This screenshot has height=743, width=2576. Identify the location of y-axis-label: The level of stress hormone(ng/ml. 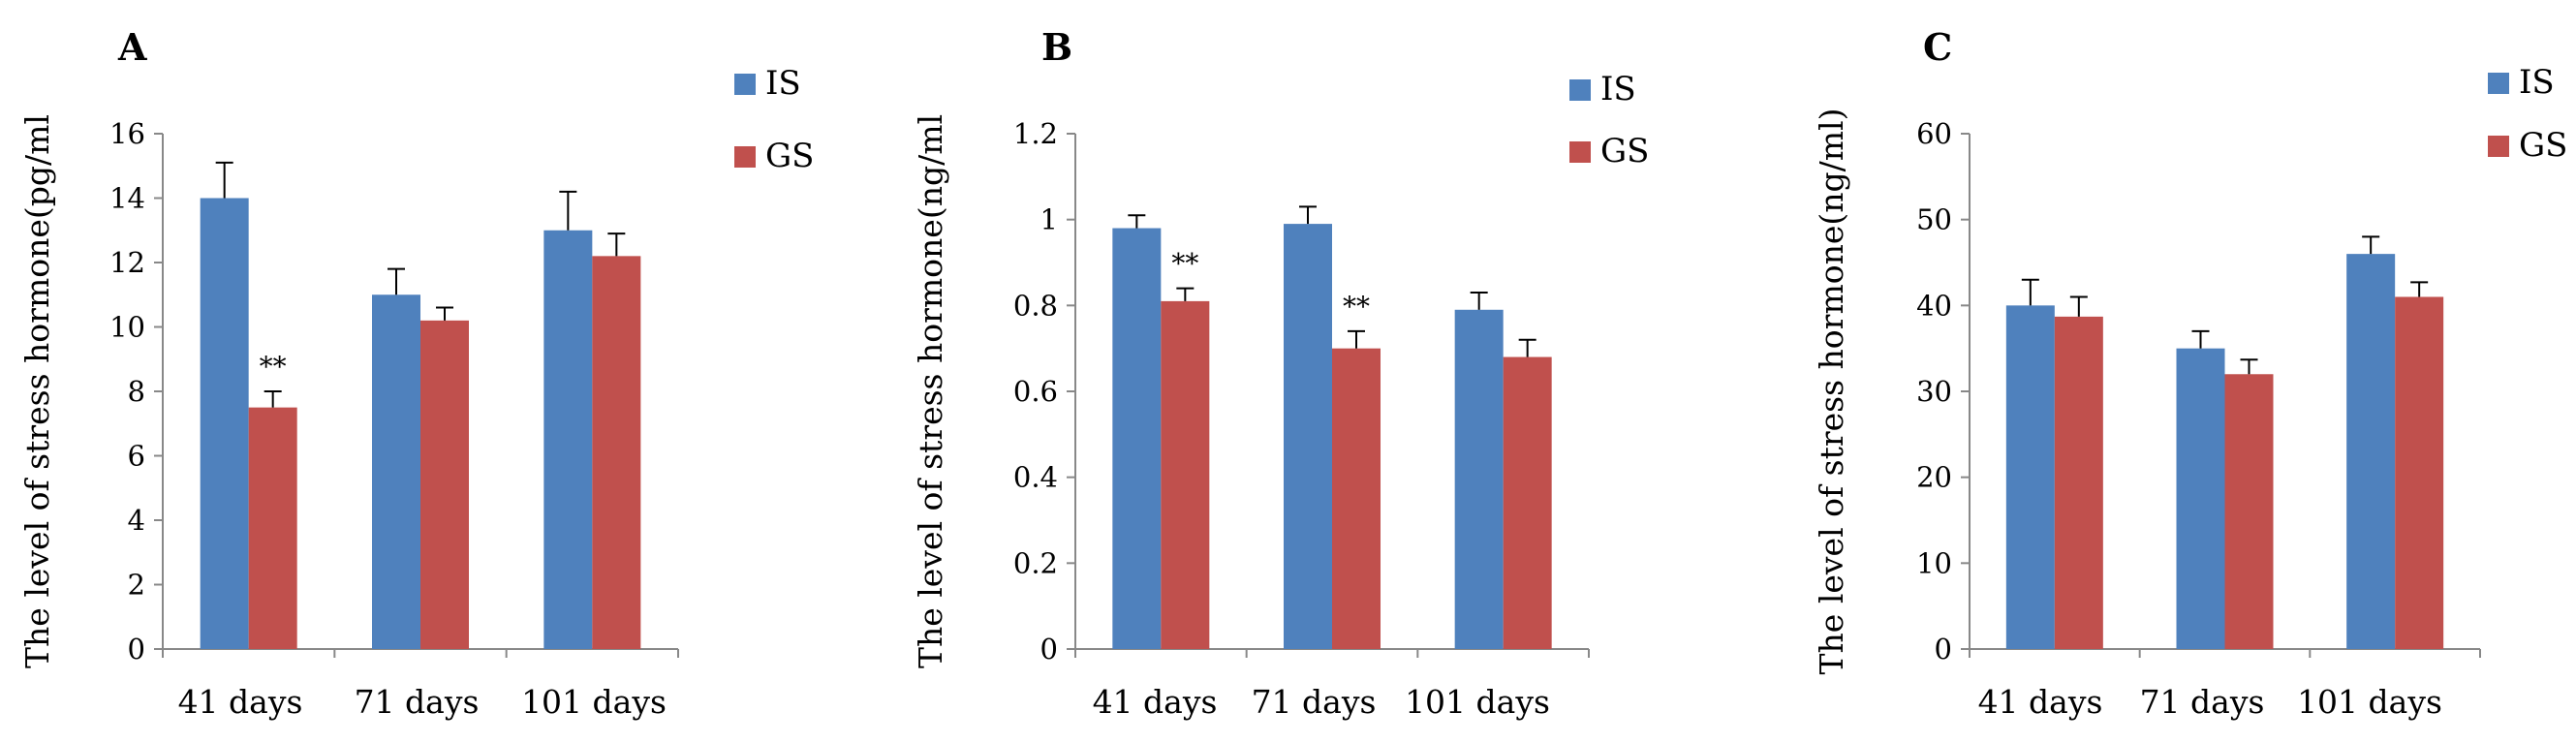
(930, 391).